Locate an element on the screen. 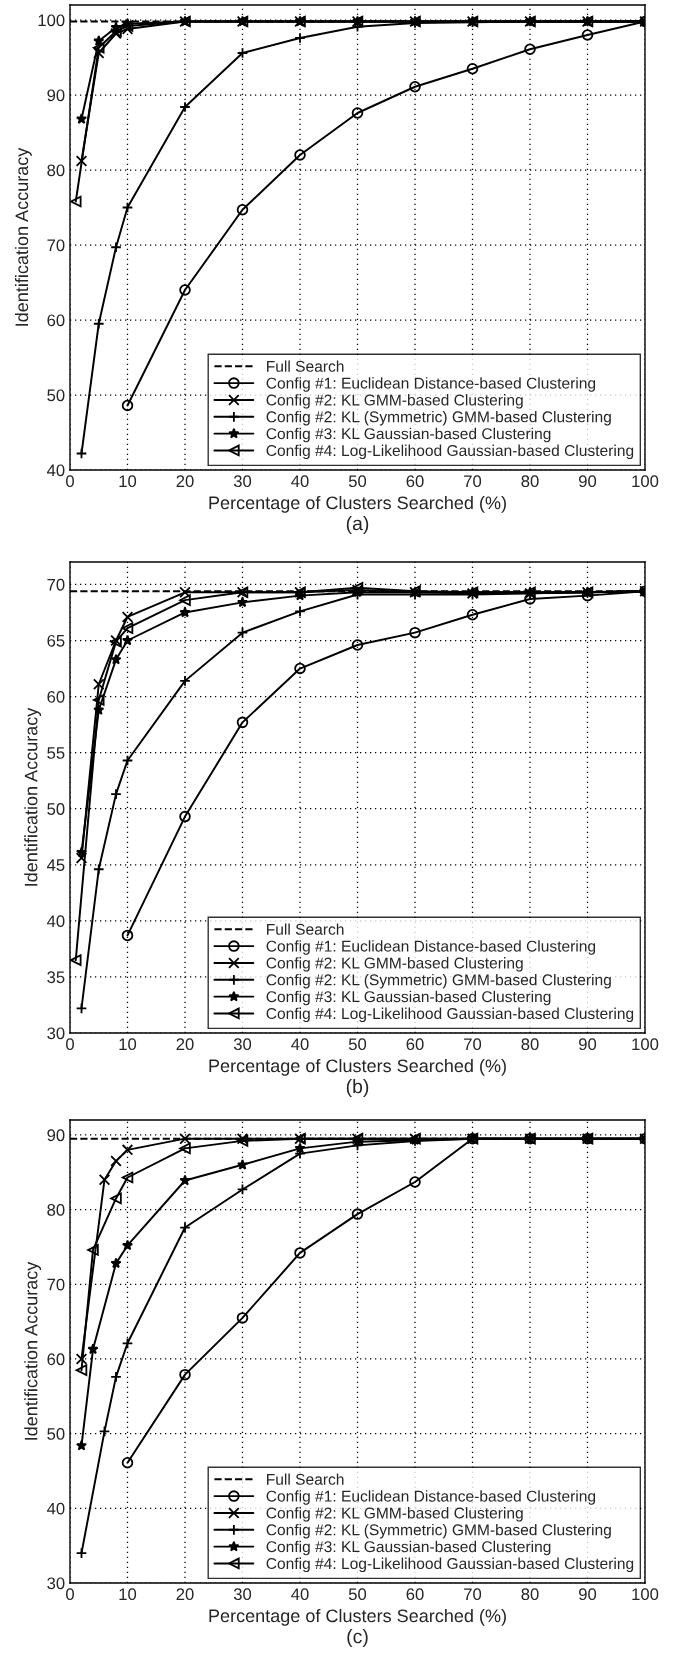 This screenshot has height=1667, width=690. y-tick-label: 65 is located at coordinates (56, 640).